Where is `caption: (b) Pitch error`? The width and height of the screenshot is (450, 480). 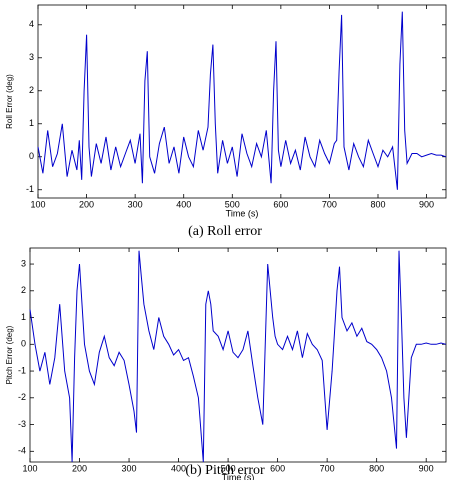
caption: (b) Pitch error is located at coordinates (225, 470).